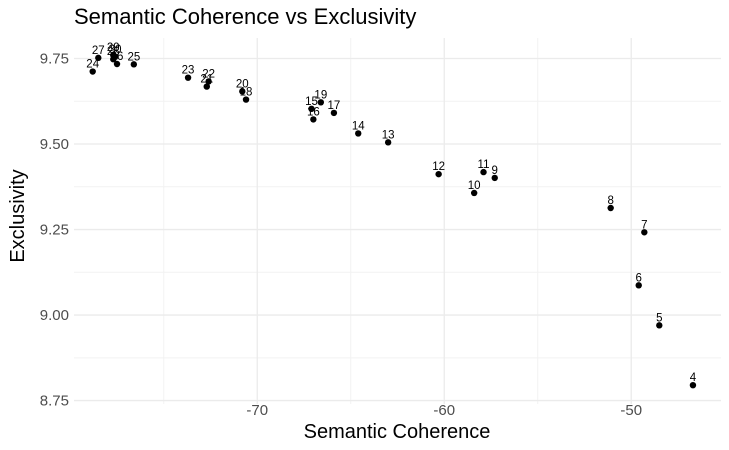 The height and width of the screenshot is (450, 729). I want to click on point-label: 21, so click(206, 80).